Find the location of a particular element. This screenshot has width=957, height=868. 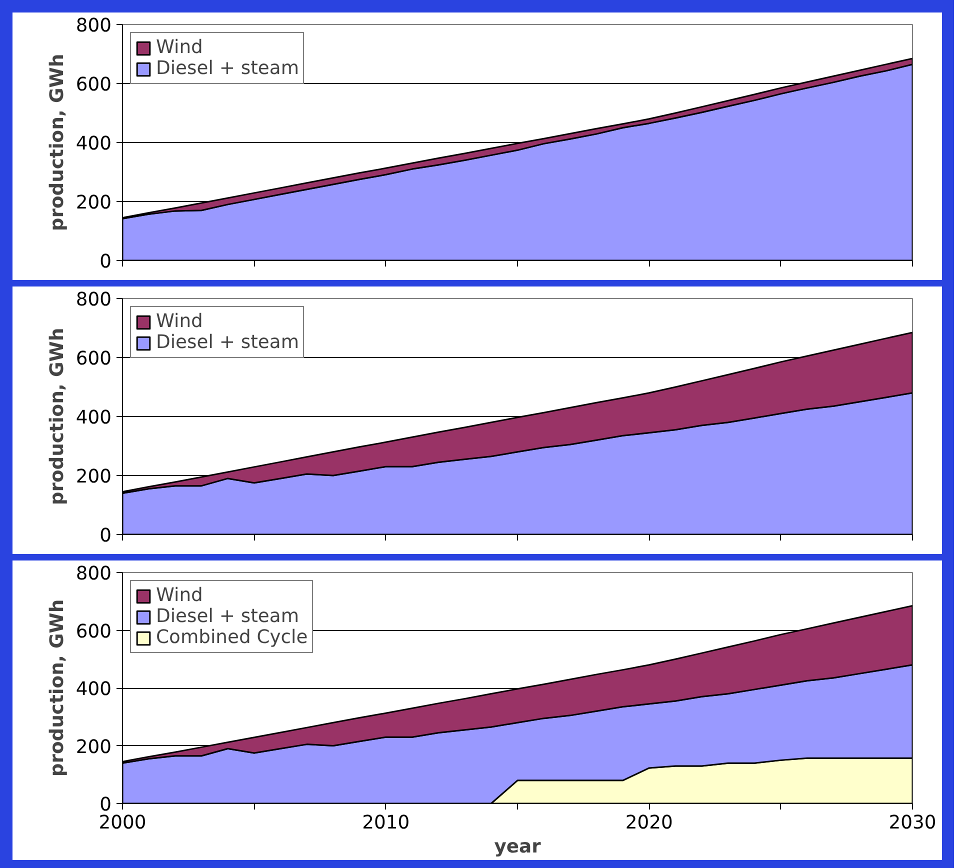

legend-label: Combined Cycle is located at coordinates (232, 637).